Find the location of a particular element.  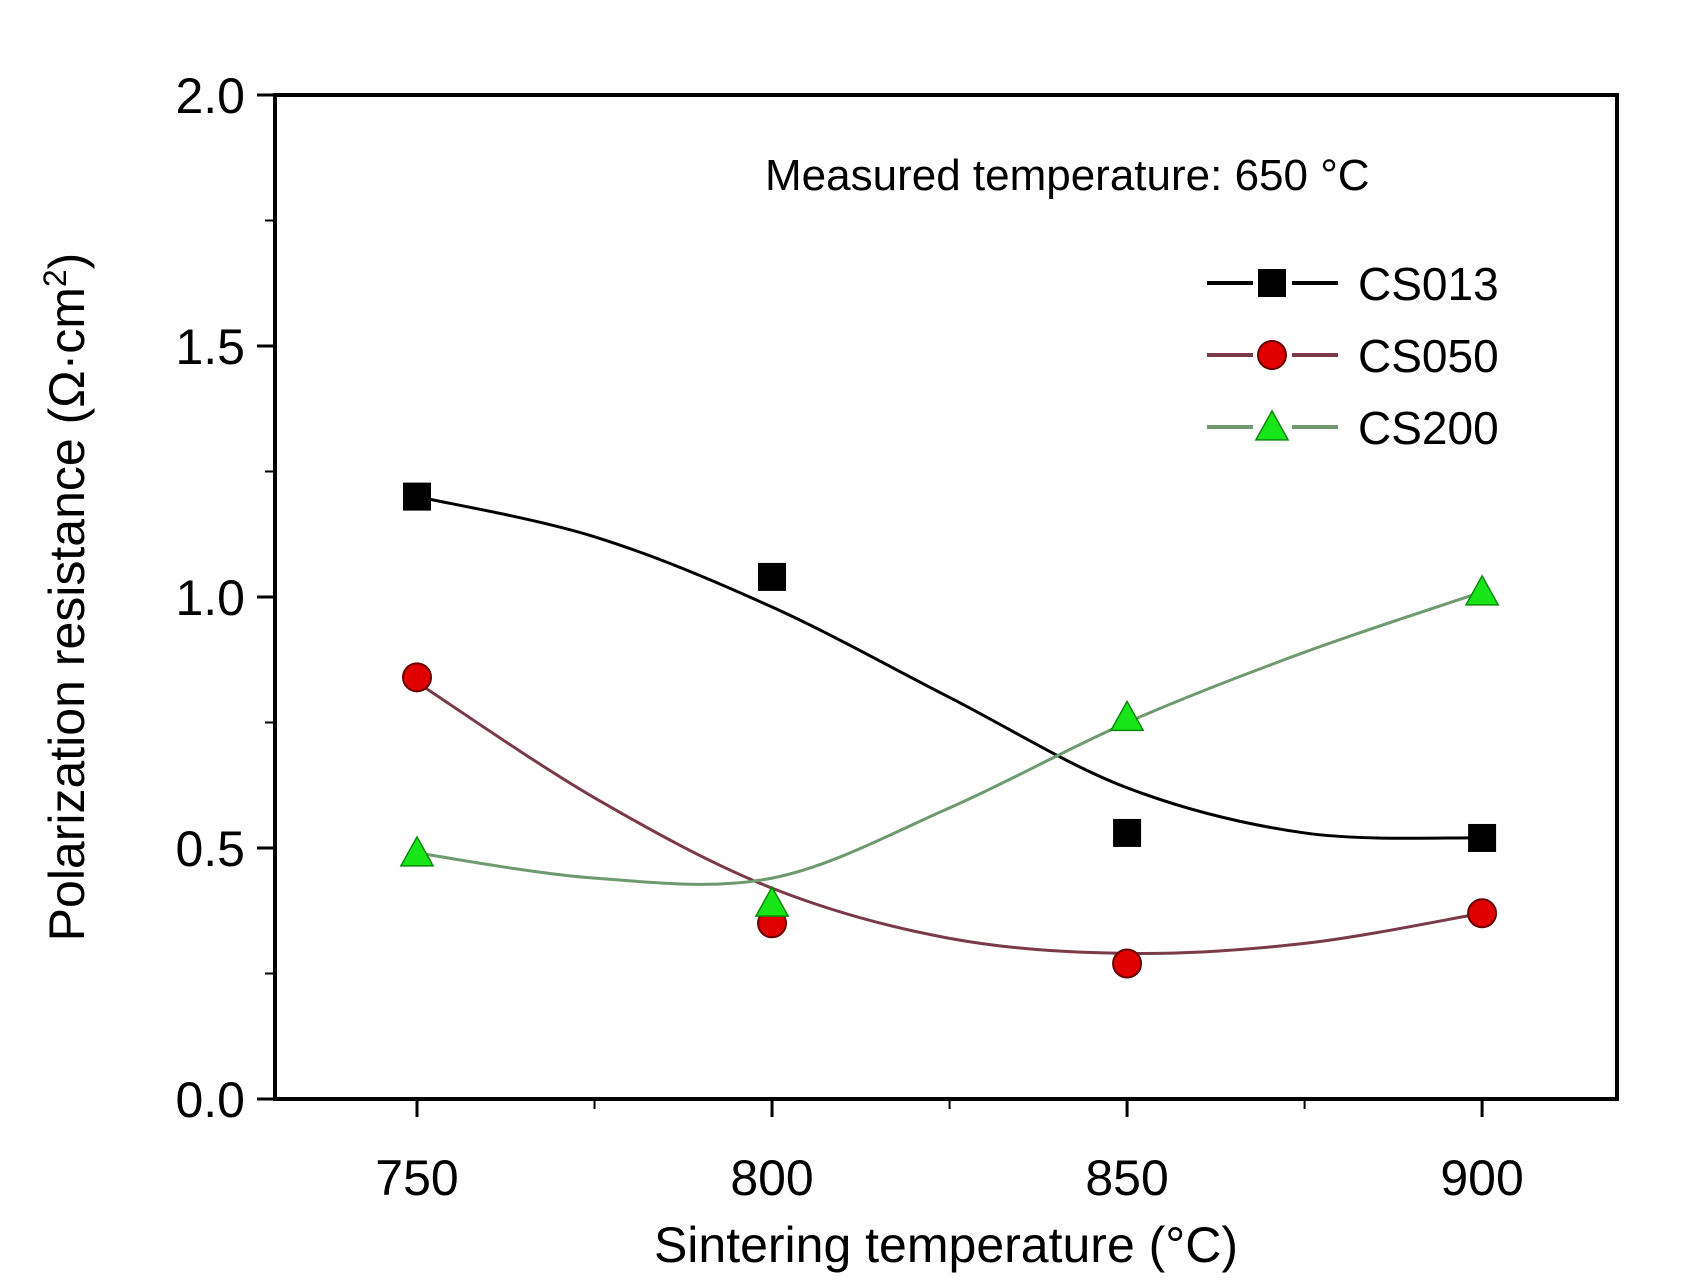

y-axis-title: Polarization resistance (Ω·cm2) is located at coordinates (66, 597).